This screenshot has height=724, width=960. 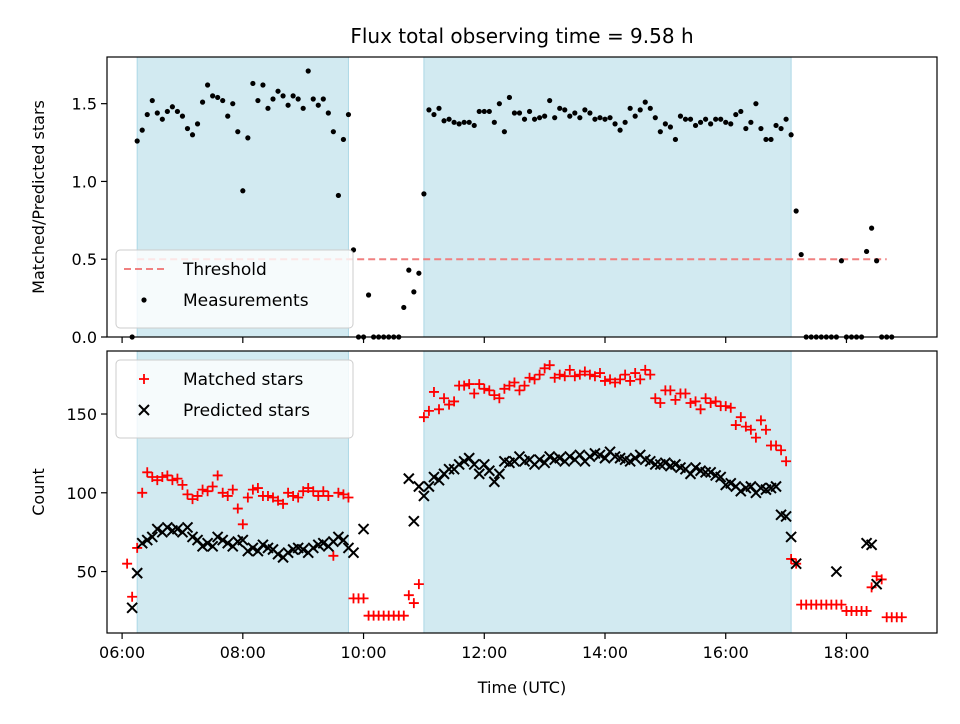 What do you see at coordinates (224, 270) in the screenshot?
I see `legend-entry-label: Threshold` at bounding box center [224, 270].